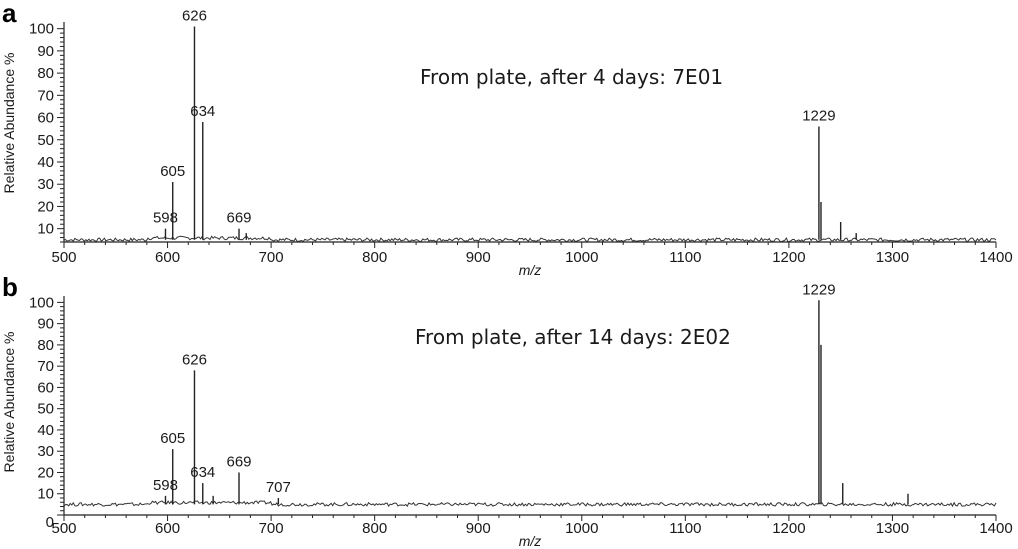 The height and width of the screenshot is (549, 1018). I want to click on panel-a-y-tick-label: 70, so click(45, 95).